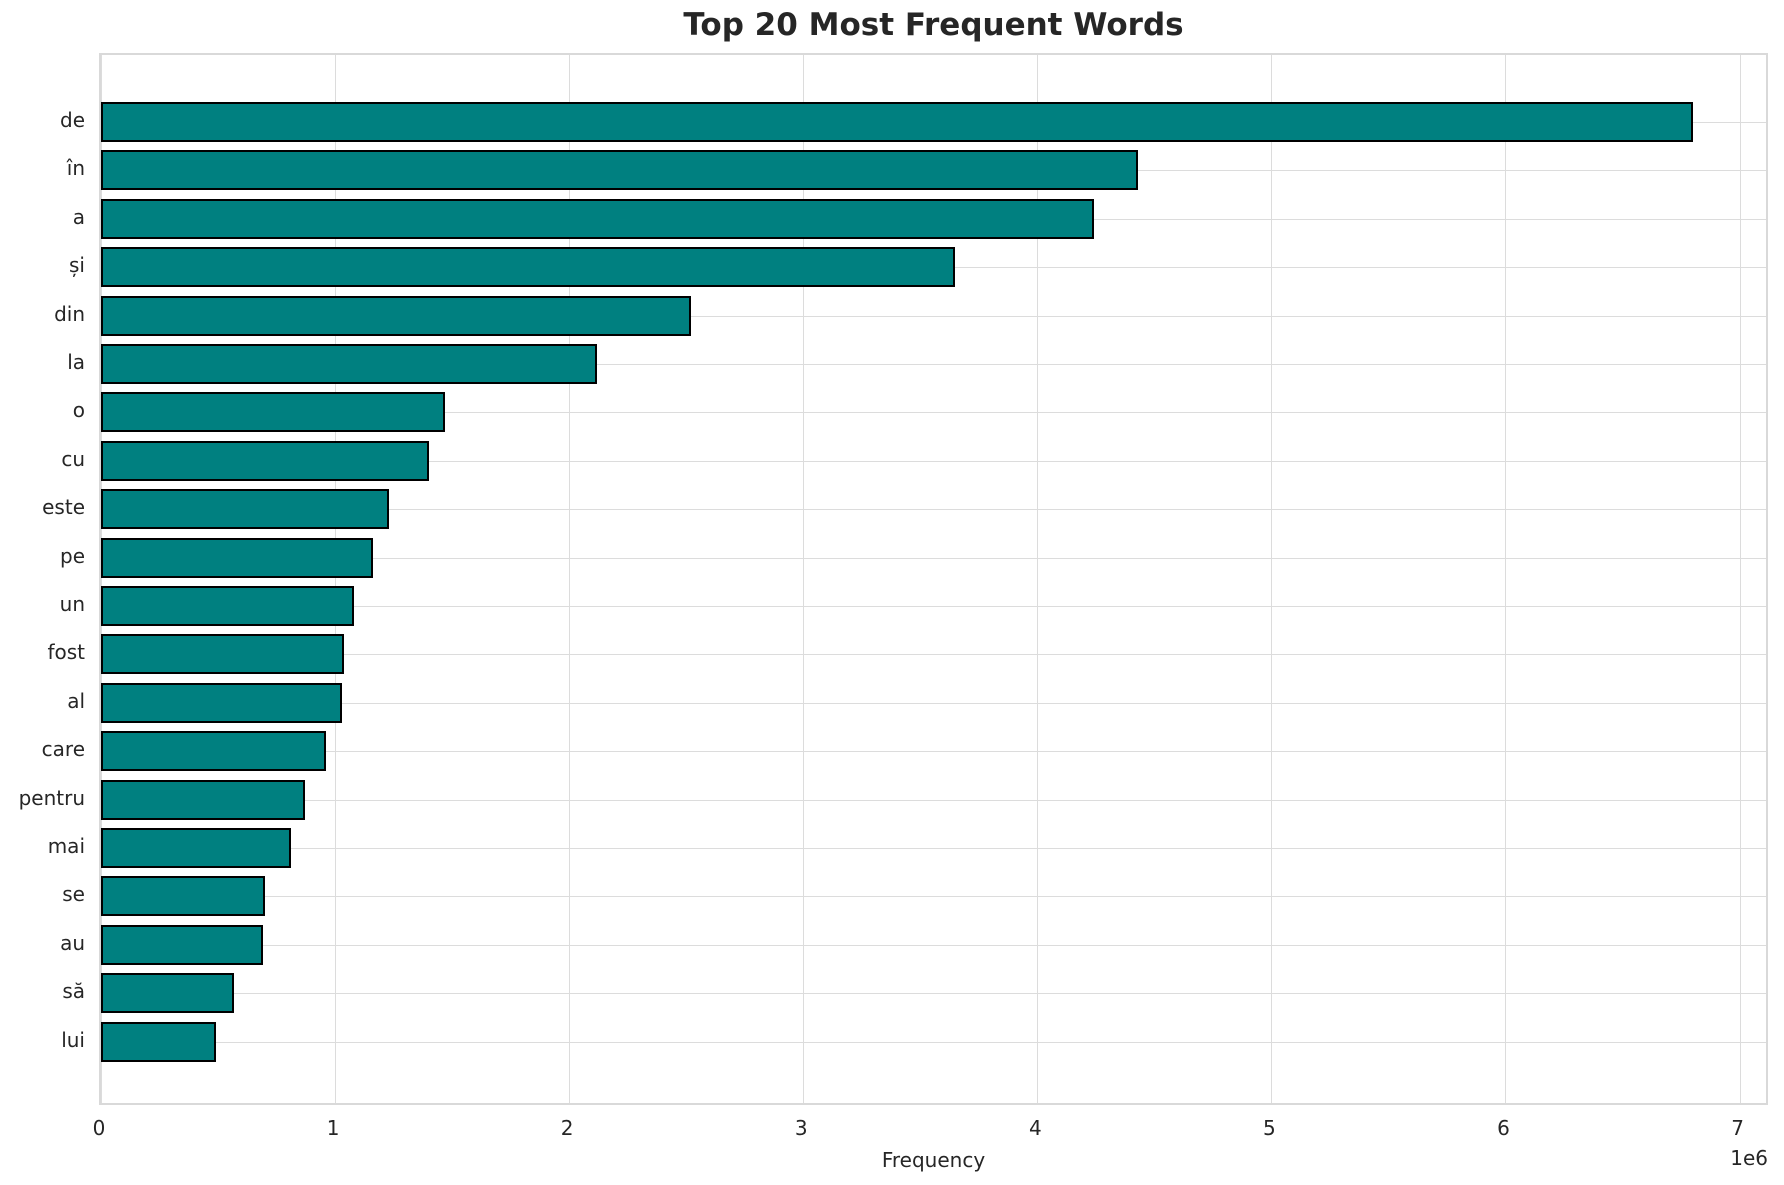 This screenshot has height=1185, width=1784. I want to click on bar-pe, so click(237, 557).